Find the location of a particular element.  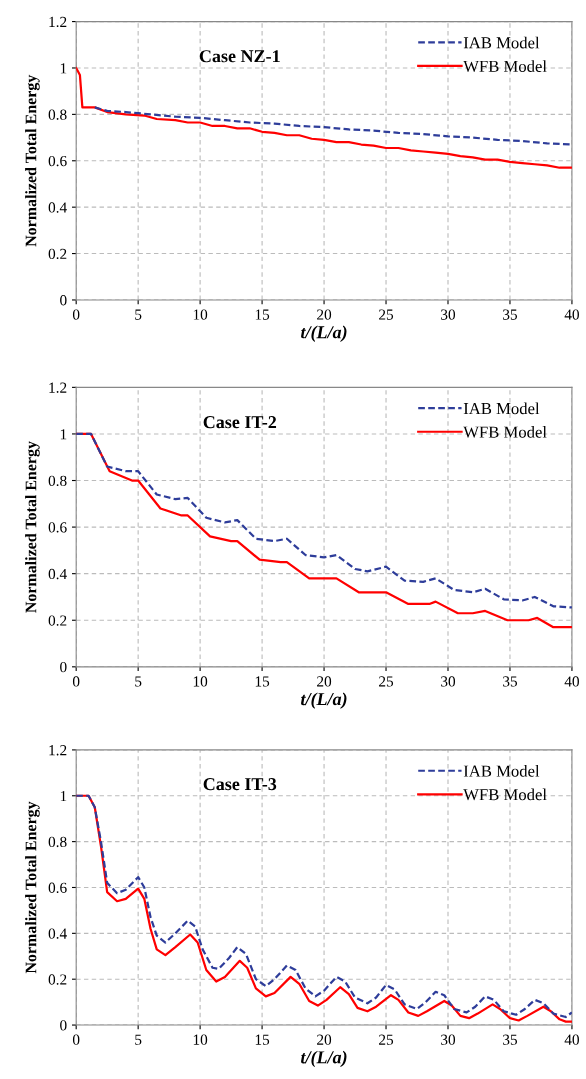

annotation: Case IT-3 is located at coordinates (240, 784).